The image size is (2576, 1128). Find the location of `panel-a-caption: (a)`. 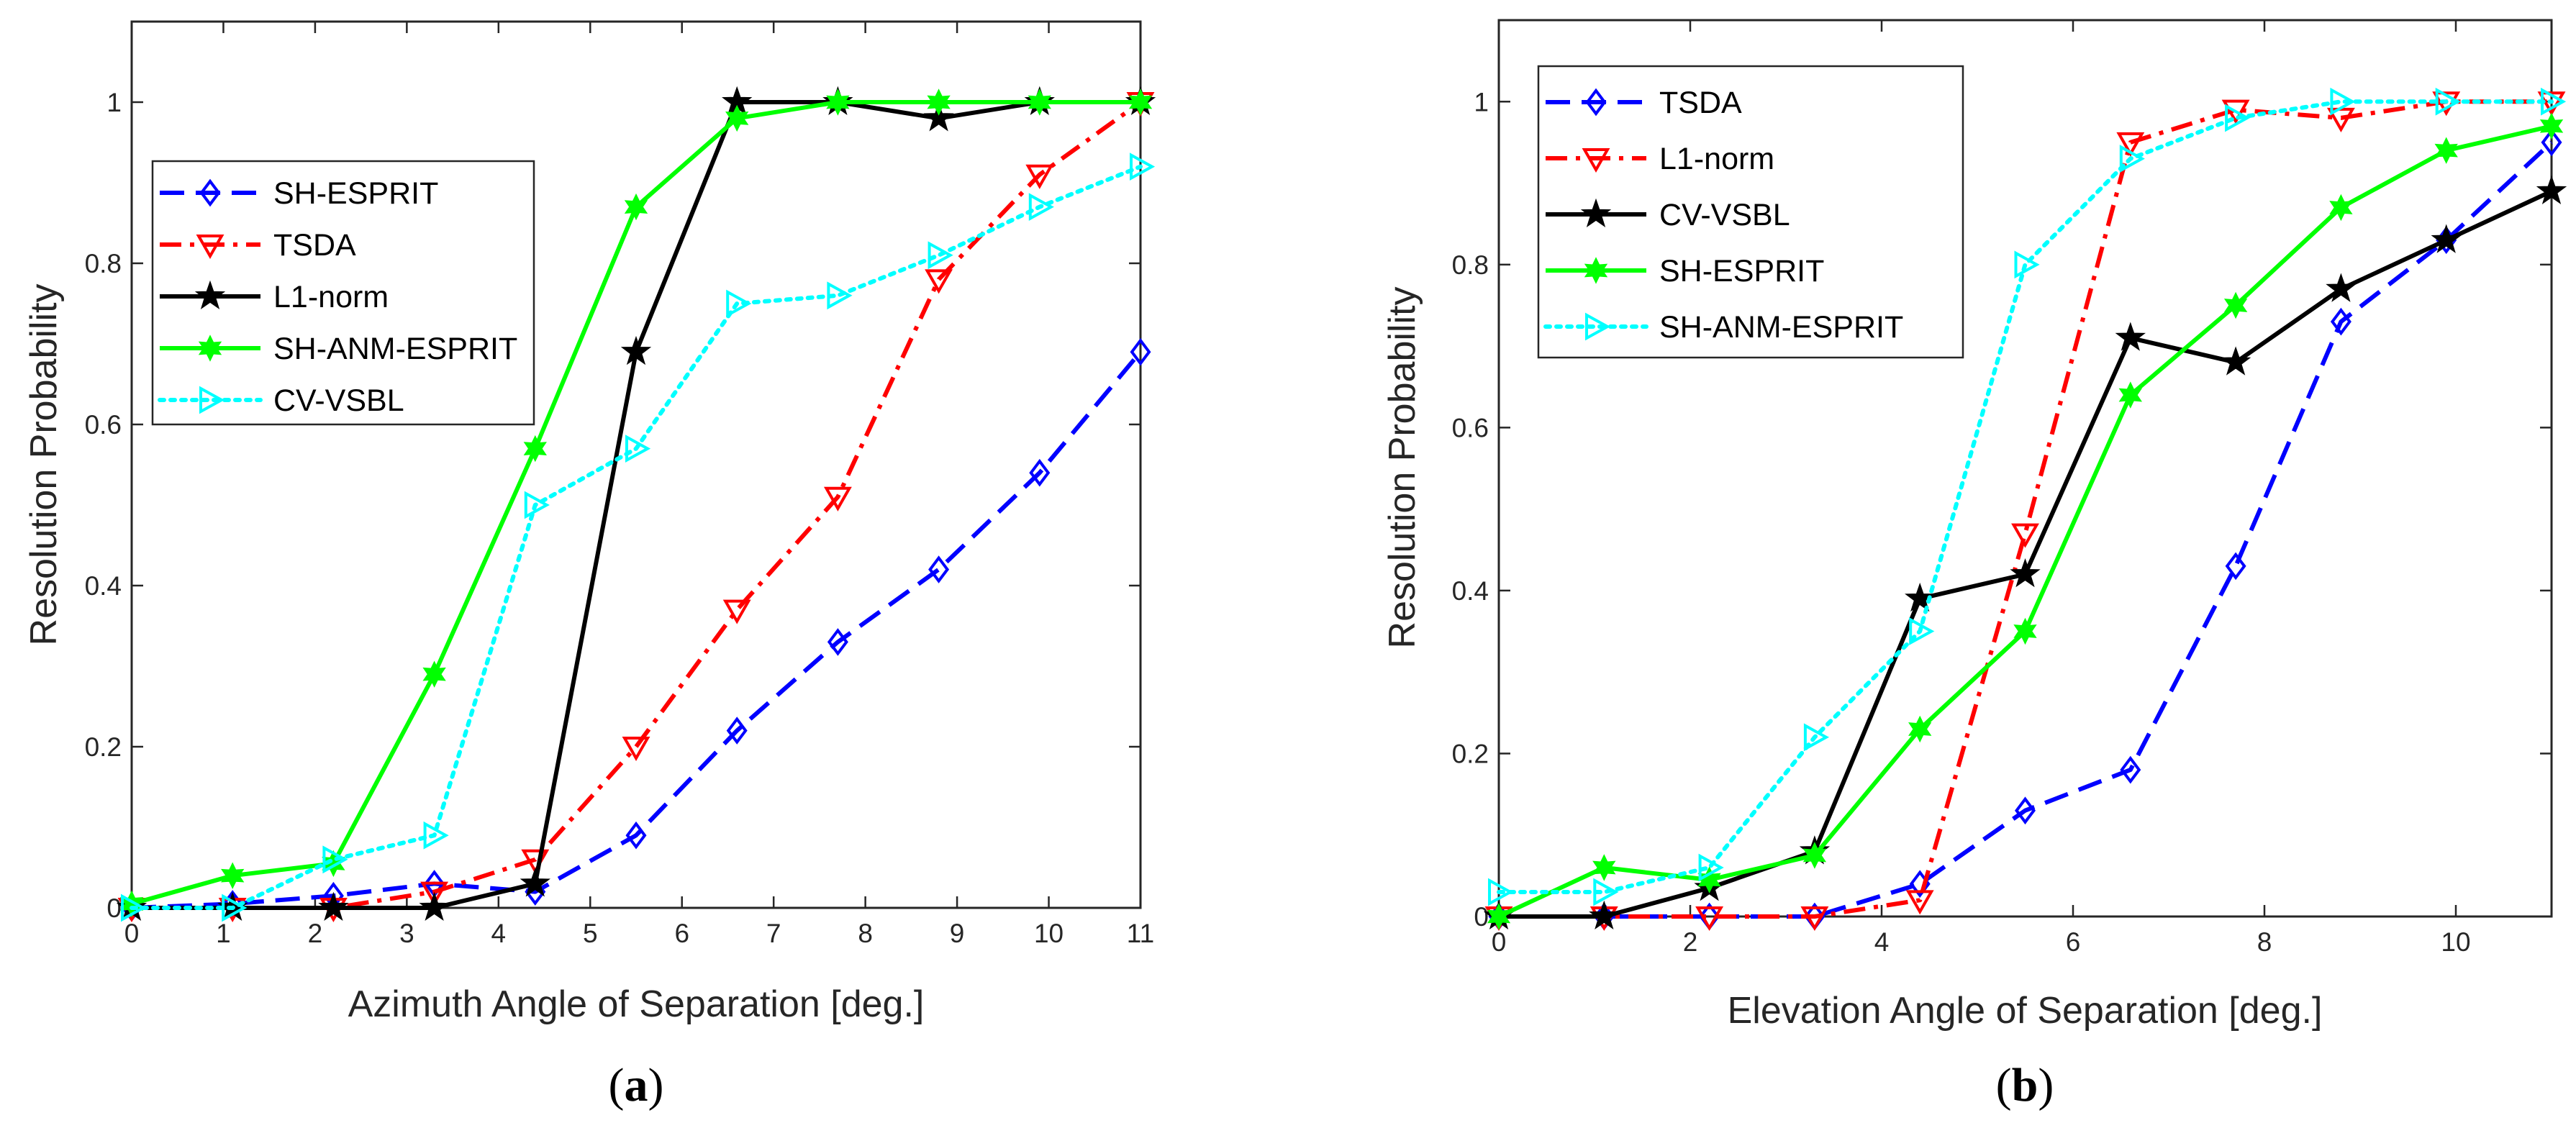

panel-a-caption: (a) is located at coordinates (636, 1085).